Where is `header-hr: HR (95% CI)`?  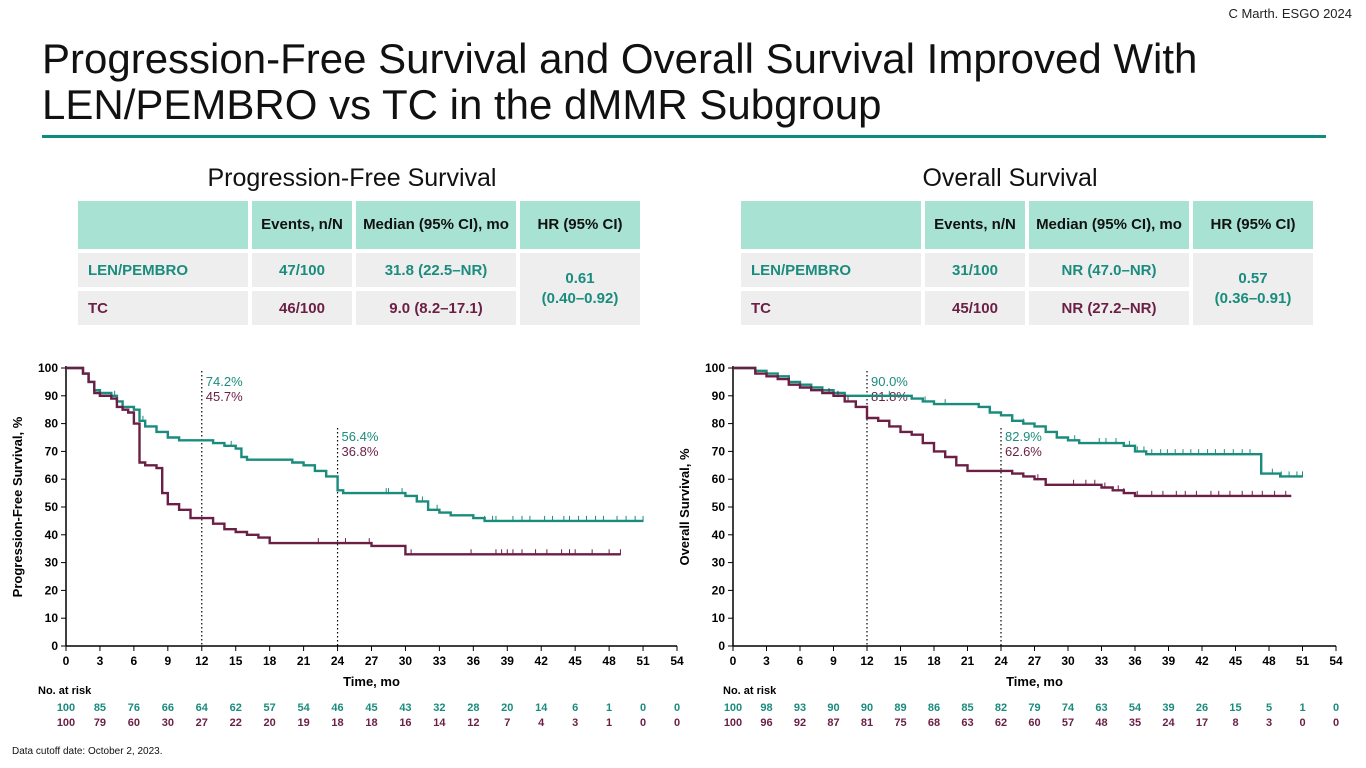
header-hr: HR (95% CI) is located at coordinates (580, 225).